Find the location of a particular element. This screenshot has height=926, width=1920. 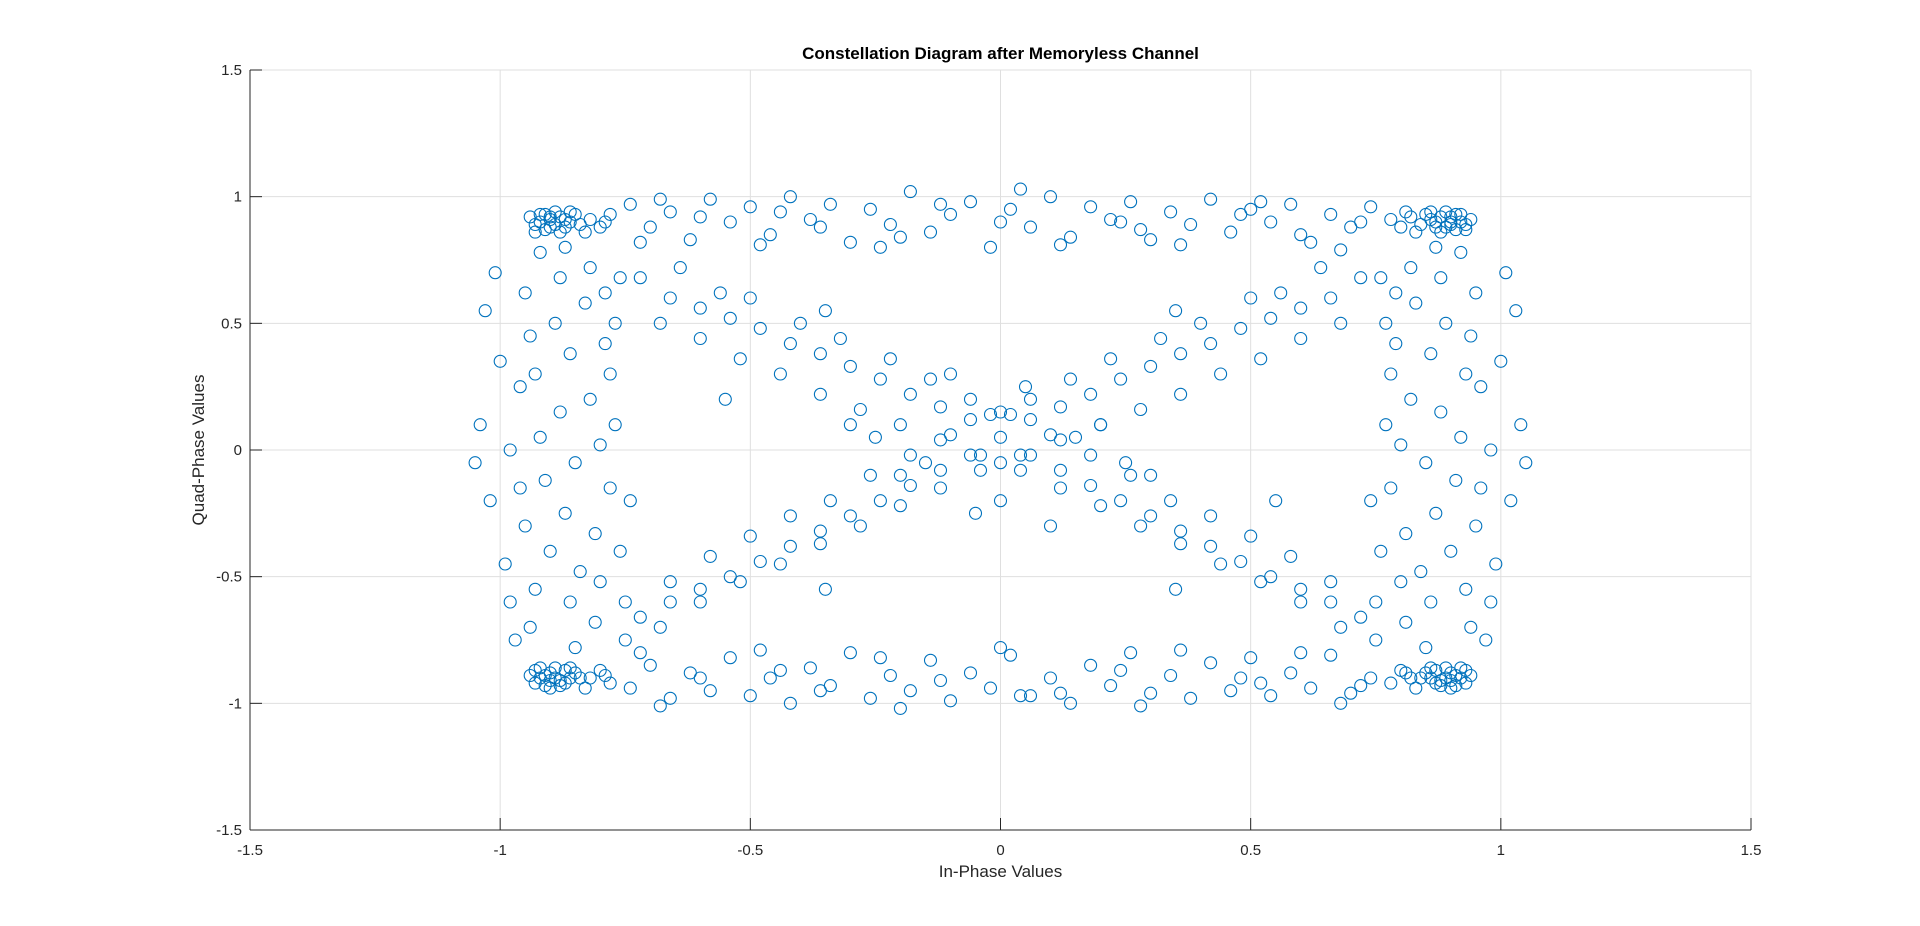

y-tick-label: -0.5 is located at coordinates (229, 577).